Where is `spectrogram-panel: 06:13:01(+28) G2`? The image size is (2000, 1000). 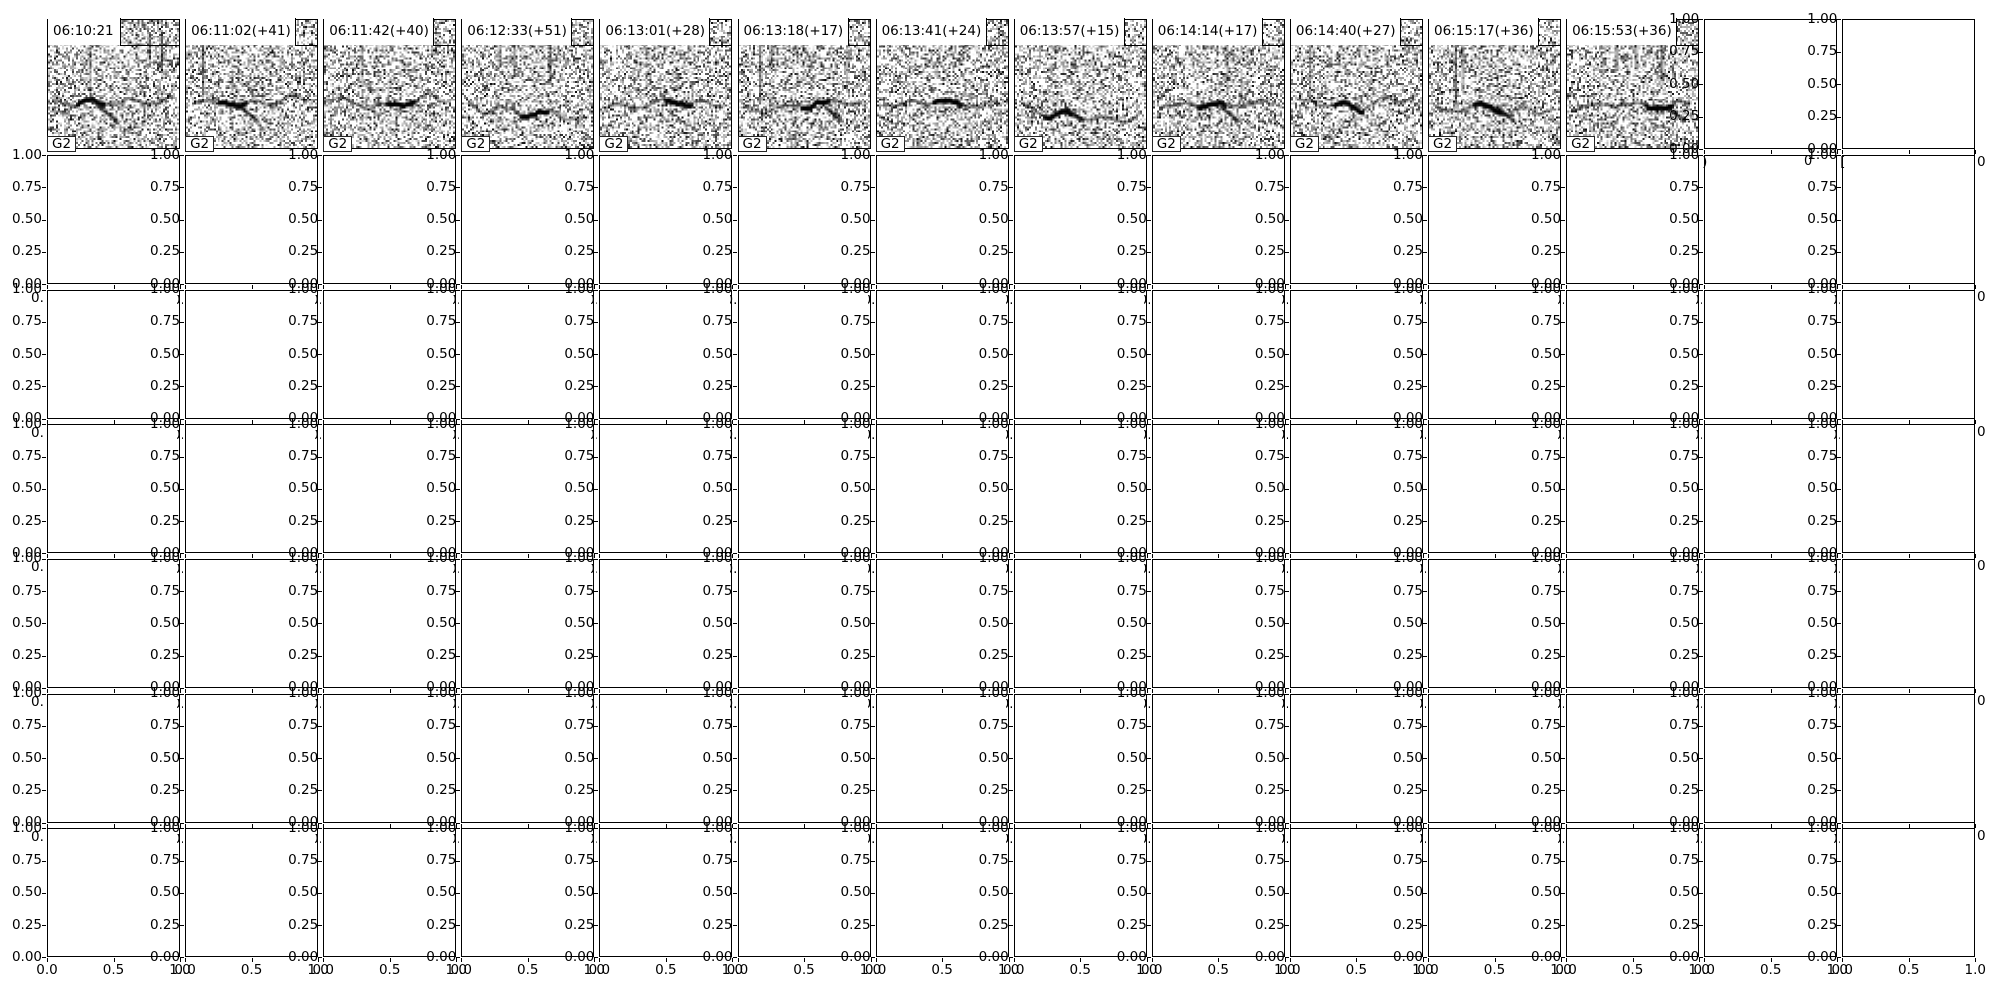 spectrogram-panel: 06:13:01(+28) G2 is located at coordinates (666, 85).